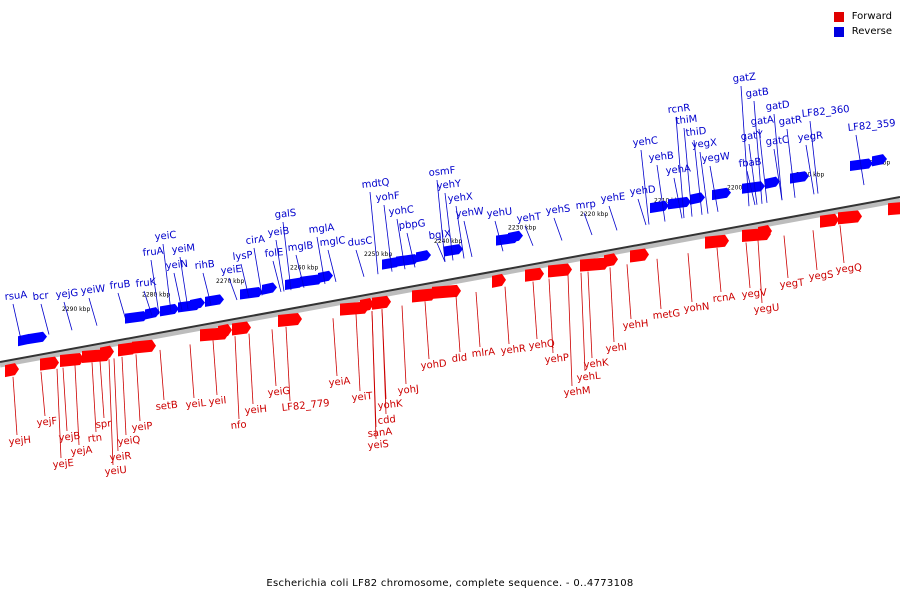  Describe the element at coordinates (448, 241) in the screenshot. I see `scale-tick-2240-kbp: 2240 kbp` at that location.